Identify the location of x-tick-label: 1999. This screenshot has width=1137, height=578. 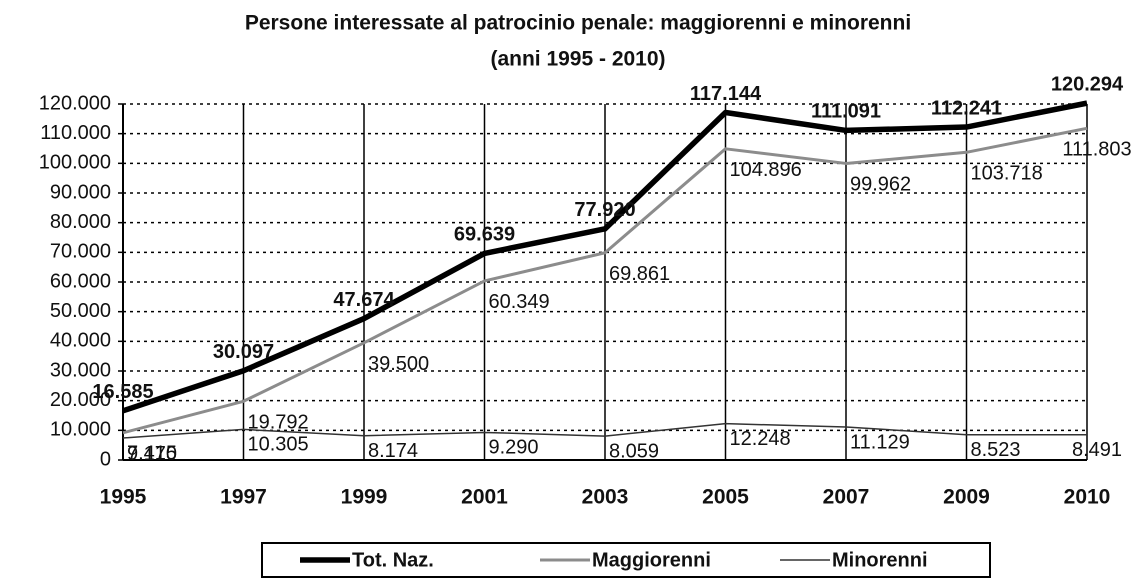
(364, 497).